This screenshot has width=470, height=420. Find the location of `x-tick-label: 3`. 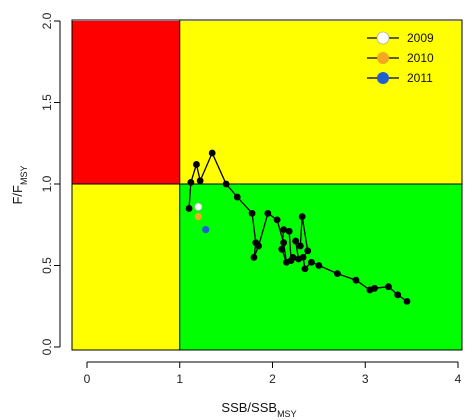

x-tick-label: 3 is located at coordinates (365, 379).